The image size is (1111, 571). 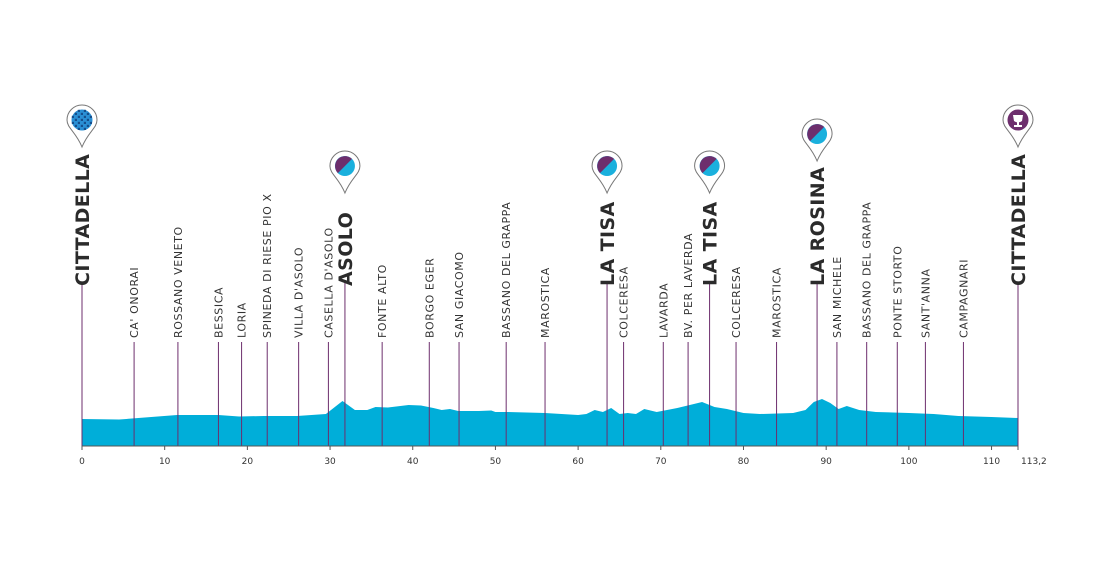 What do you see at coordinates (991, 462) in the screenshot?
I see `x-tick-label-11: 110` at bounding box center [991, 462].